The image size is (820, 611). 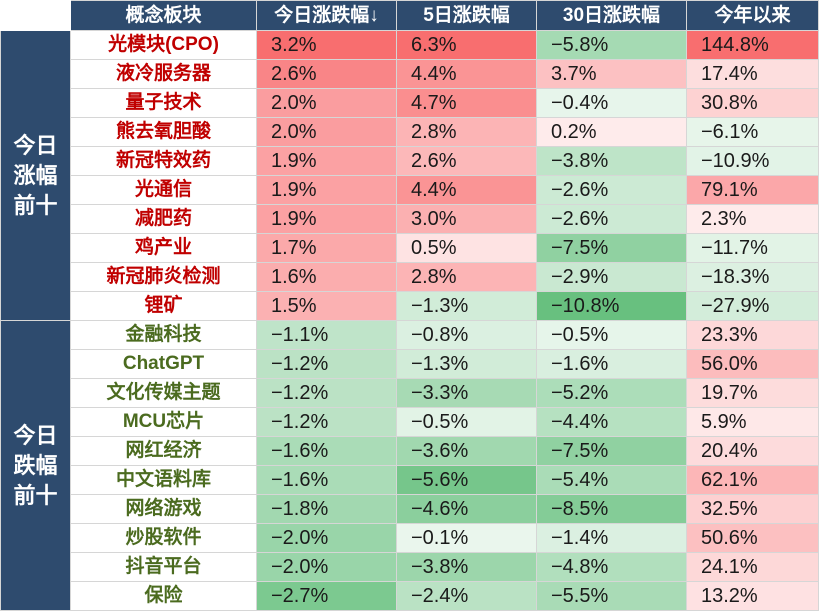 I want to click on sector-name-cell: 减肥药, so click(x=163, y=219).